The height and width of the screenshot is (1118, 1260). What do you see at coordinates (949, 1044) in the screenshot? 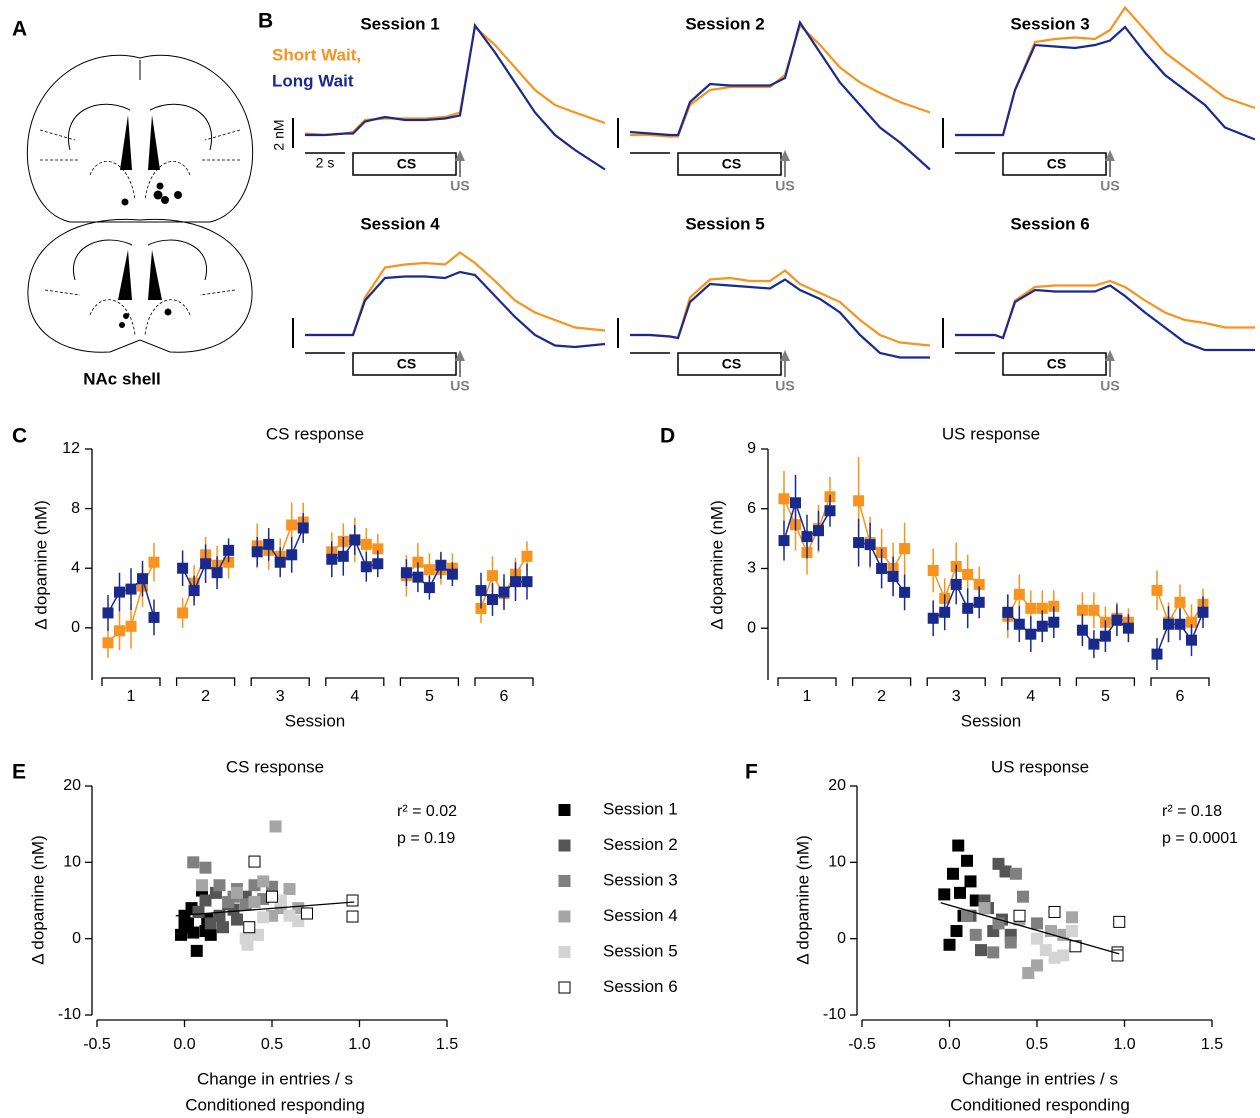
I see `x-tick-label: 0.0` at bounding box center [949, 1044].